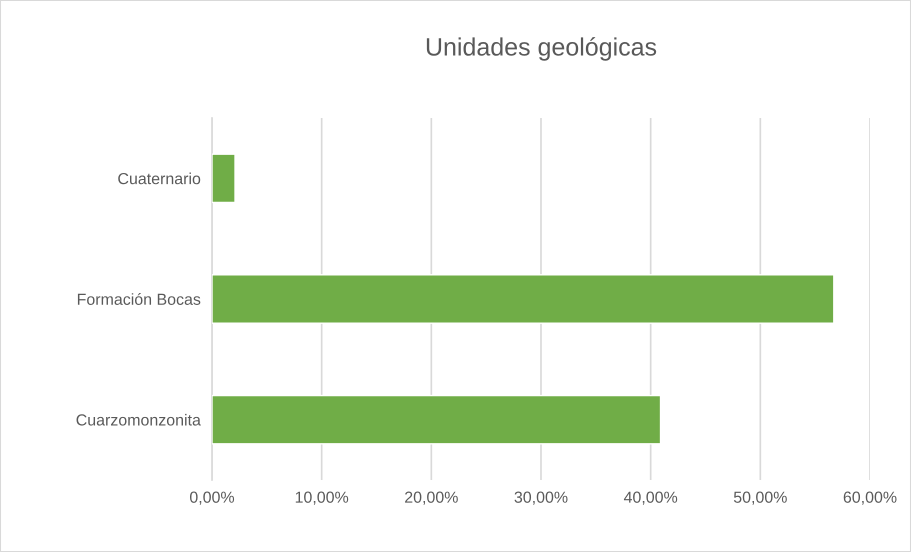 This screenshot has width=911, height=552. I want to click on x-tick-label: 0,00%, so click(212, 498).